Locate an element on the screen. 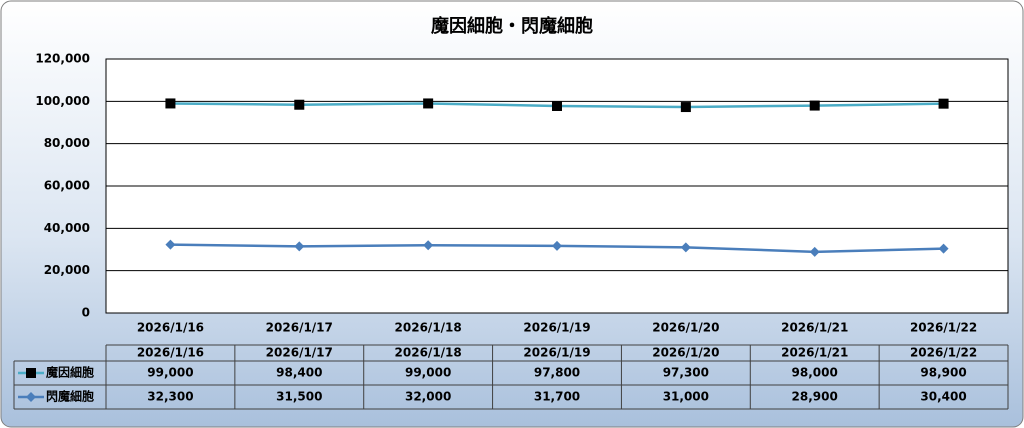 The image size is (1024, 428). legend-label: 閃魔細胞 is located at coordinates (70, 396).